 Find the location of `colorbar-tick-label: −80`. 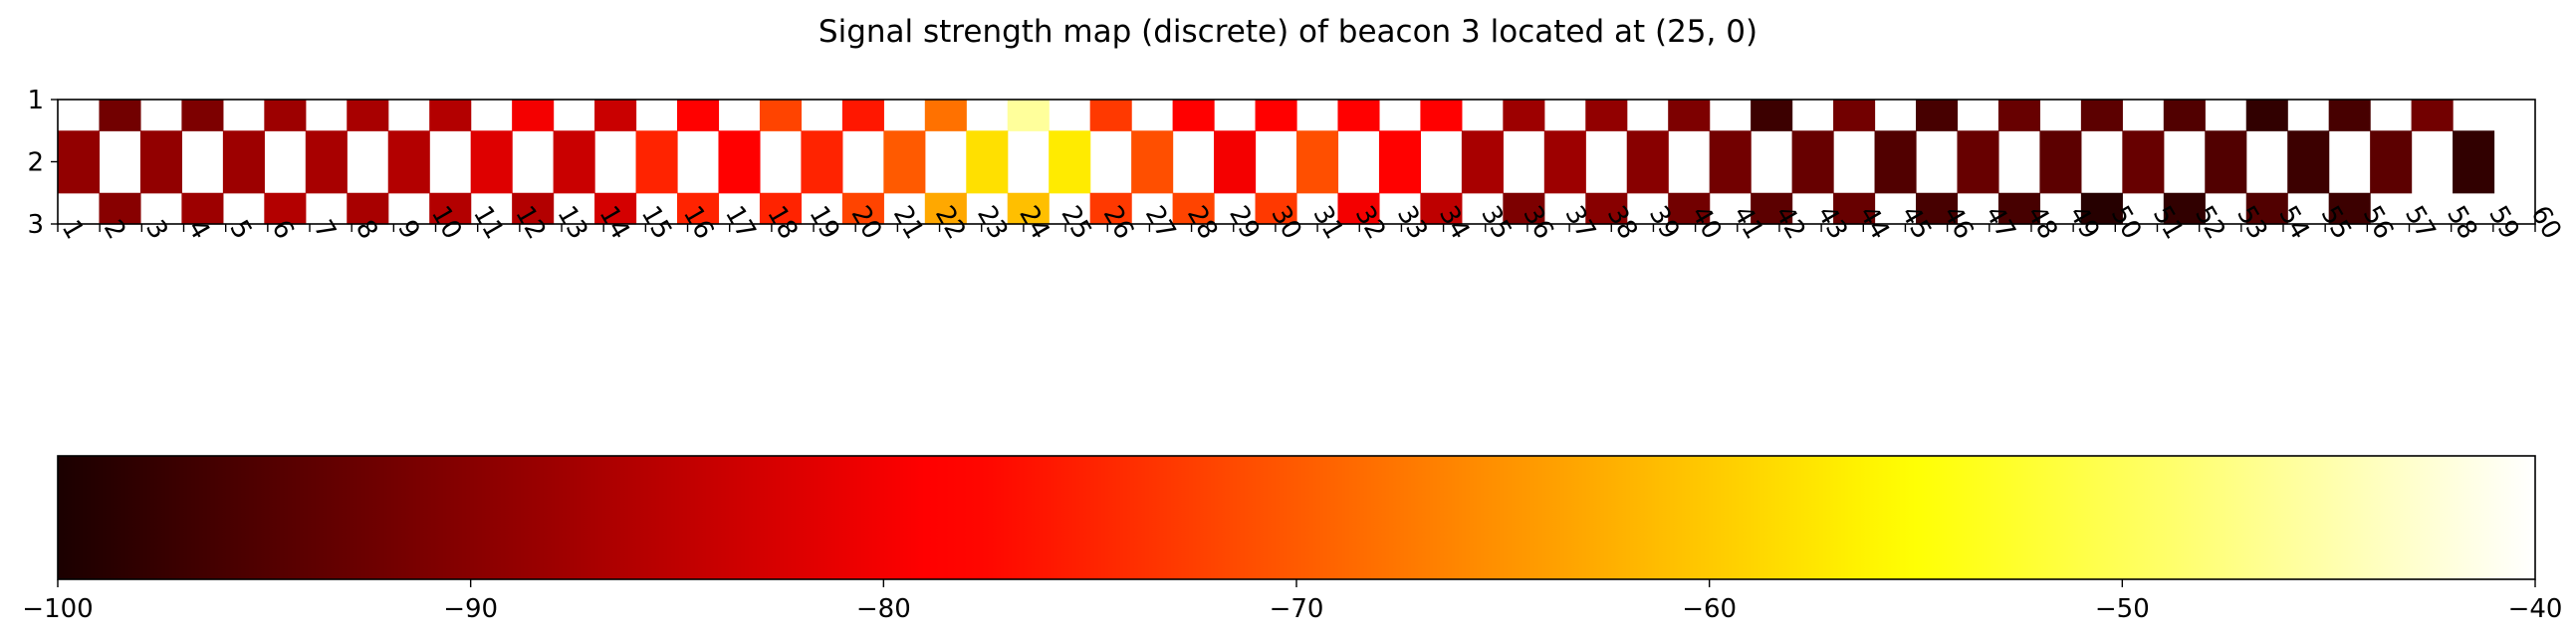

colorbar-tick-label: −80 is located at coordinates (883, 609).